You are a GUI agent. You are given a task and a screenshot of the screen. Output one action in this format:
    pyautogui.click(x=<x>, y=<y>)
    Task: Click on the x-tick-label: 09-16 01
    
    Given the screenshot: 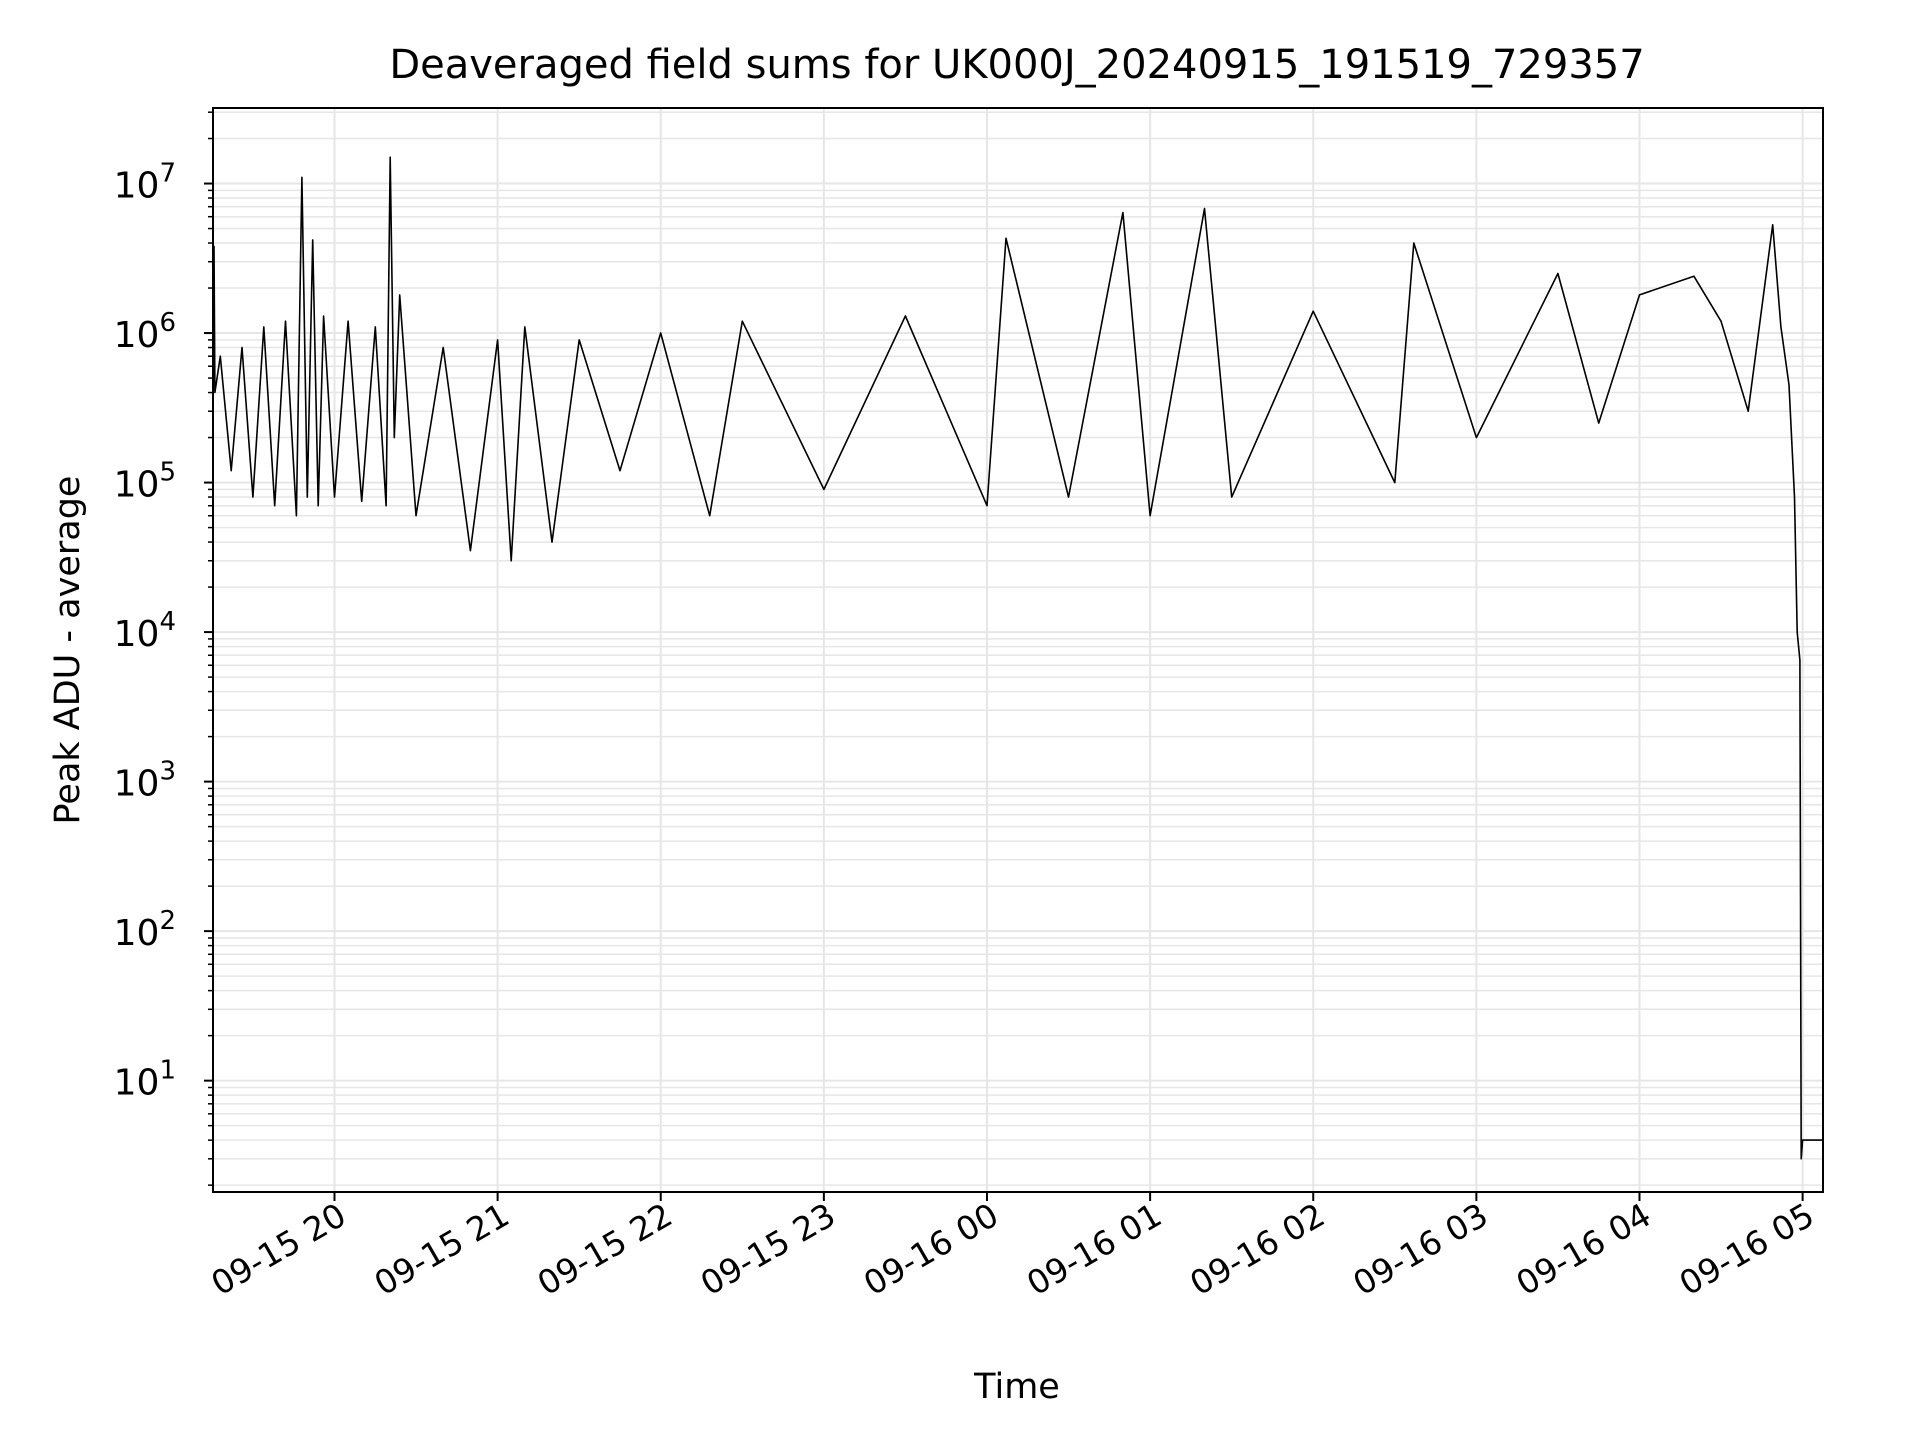 What is the action you would take?
    pyautogui.click(x=1094, y=1249)
    